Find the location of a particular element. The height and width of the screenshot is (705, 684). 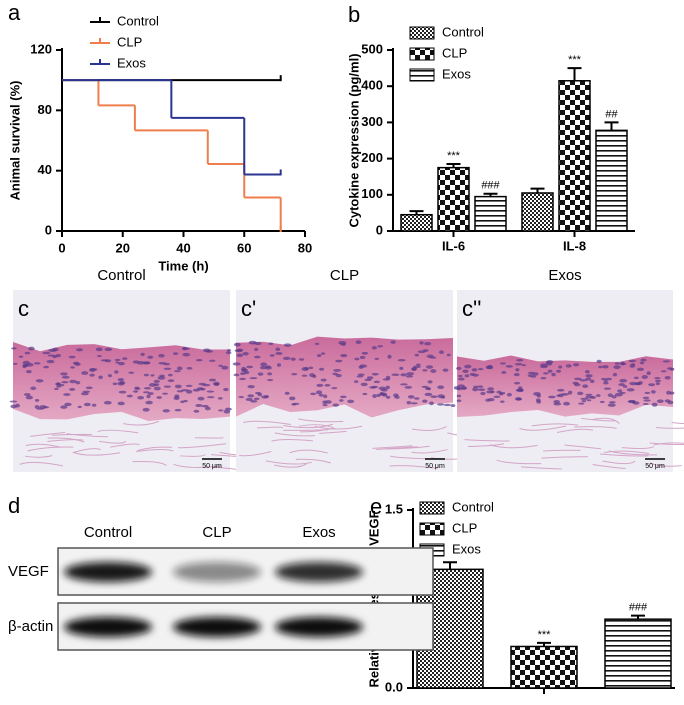

legend-label: Control is located at coordinates (463, 31).